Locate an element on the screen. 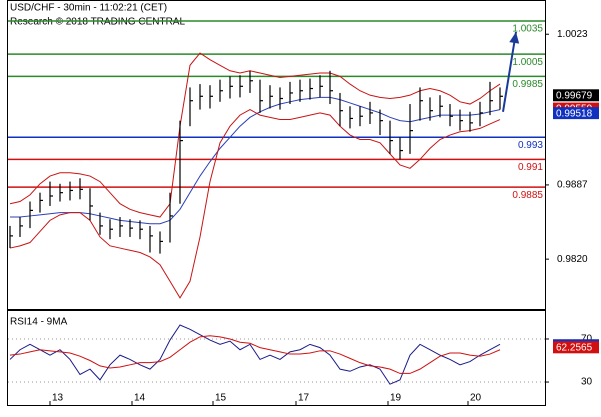 The image size is (601, 417). x-tick-label: 19 is located at coordinates (396, 398).